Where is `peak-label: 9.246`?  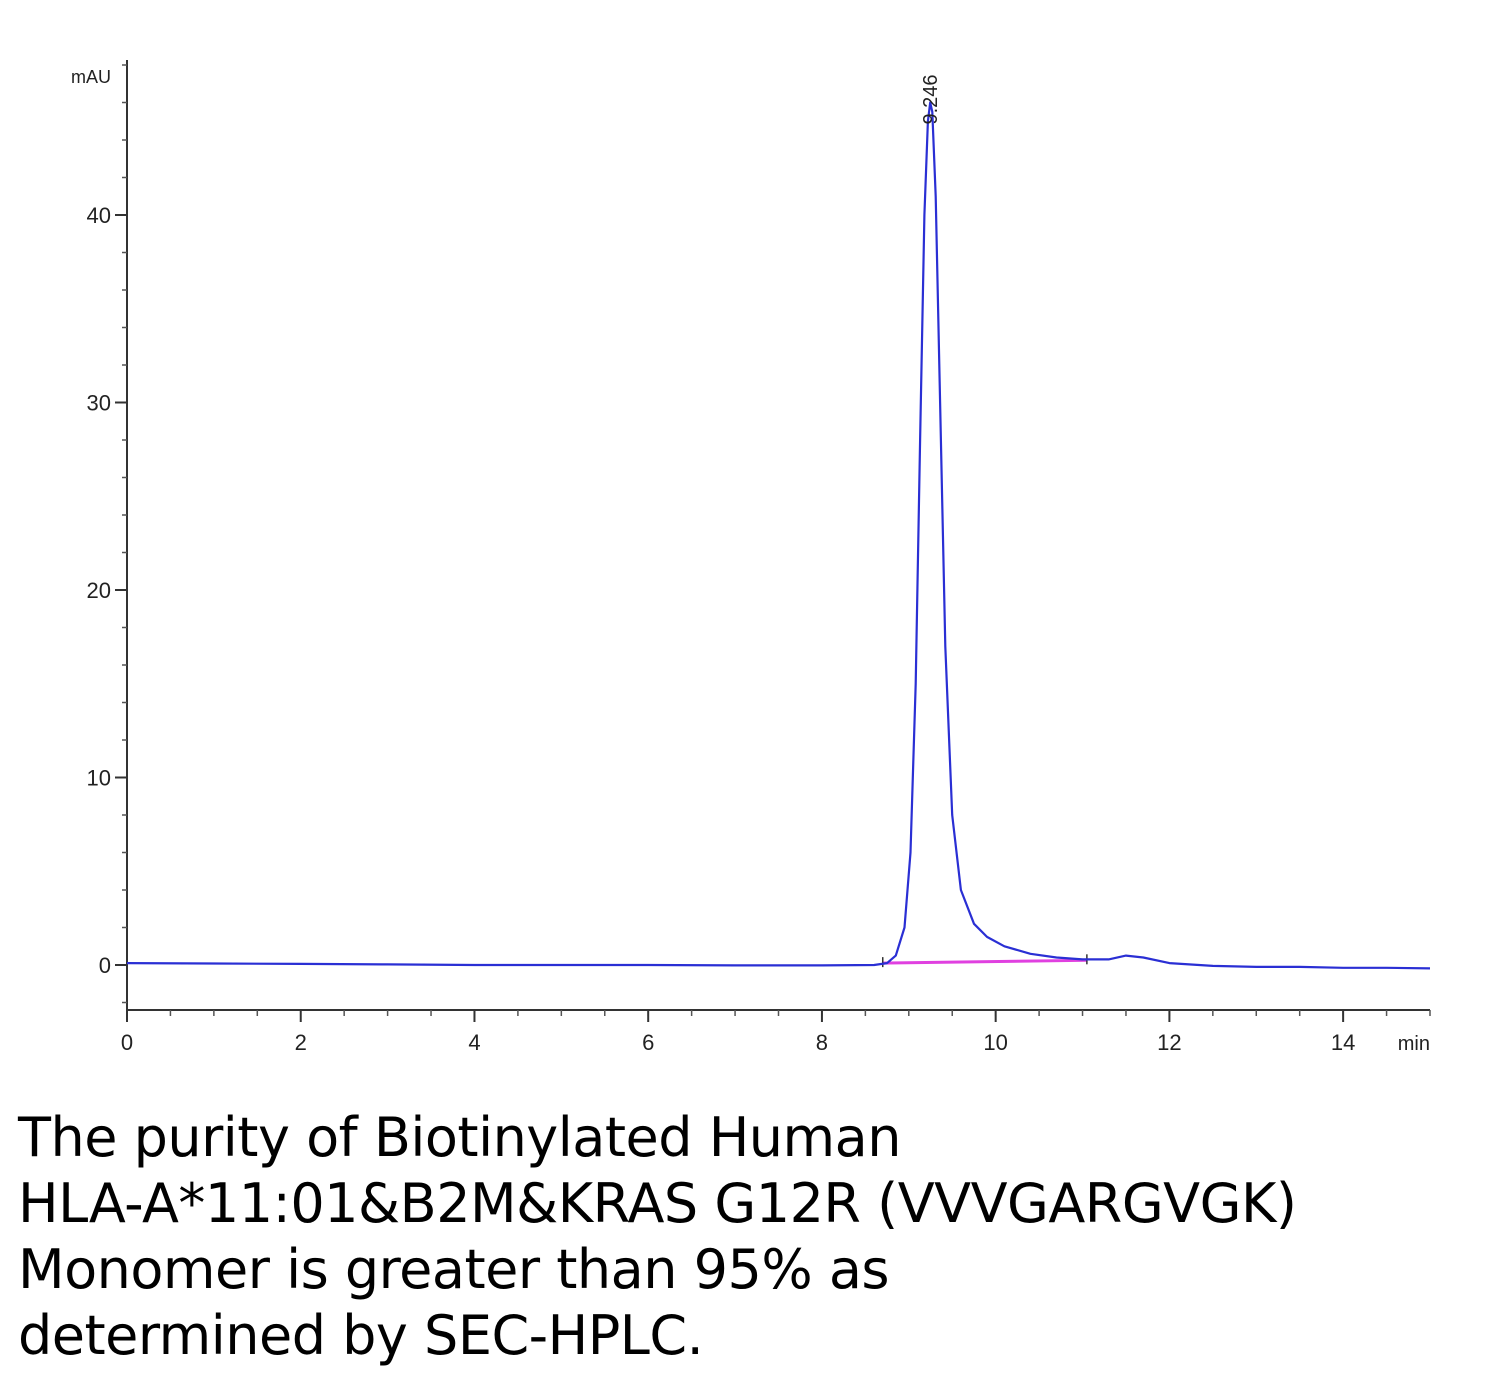
peak-label: 9.246 is located at coordinates (931, 99).